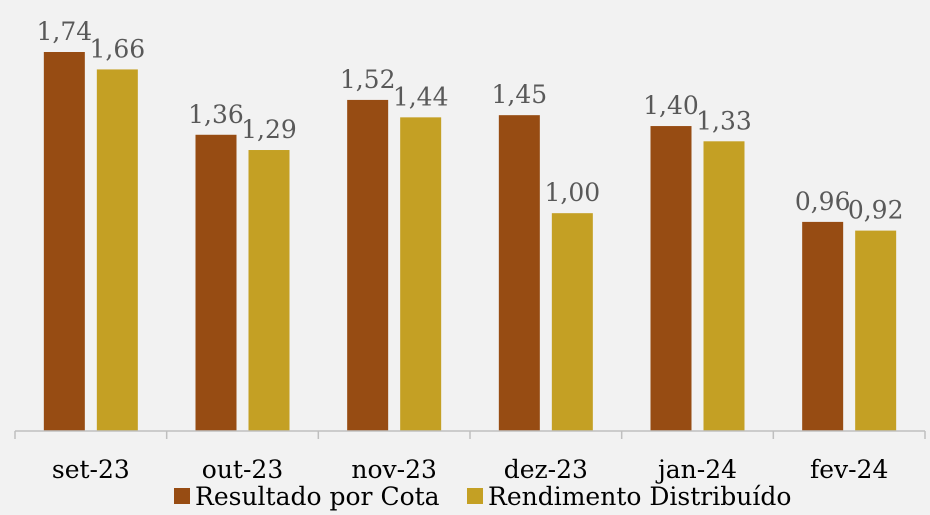 This screenshot has height=515, width=930. I want to click on x-tick-label-dez-23: dez-23, so click(546, 469).